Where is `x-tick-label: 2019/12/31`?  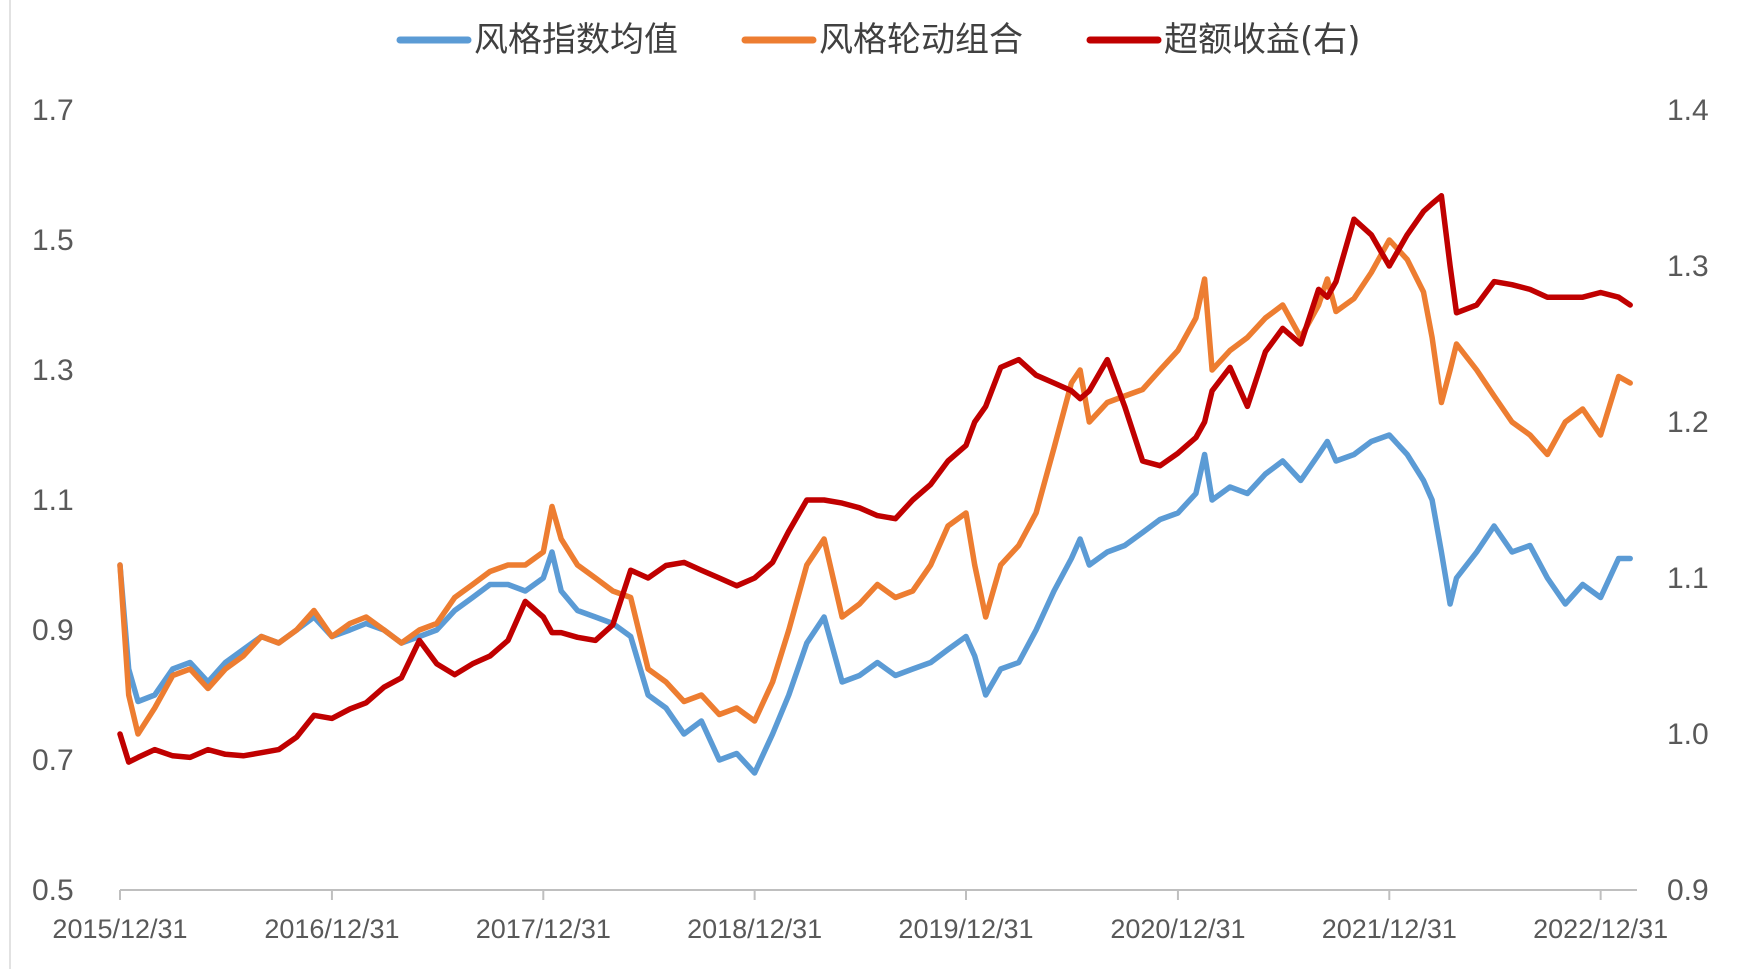
x-tick-label: 2019/12/31 is located at coordinates (965, 929).